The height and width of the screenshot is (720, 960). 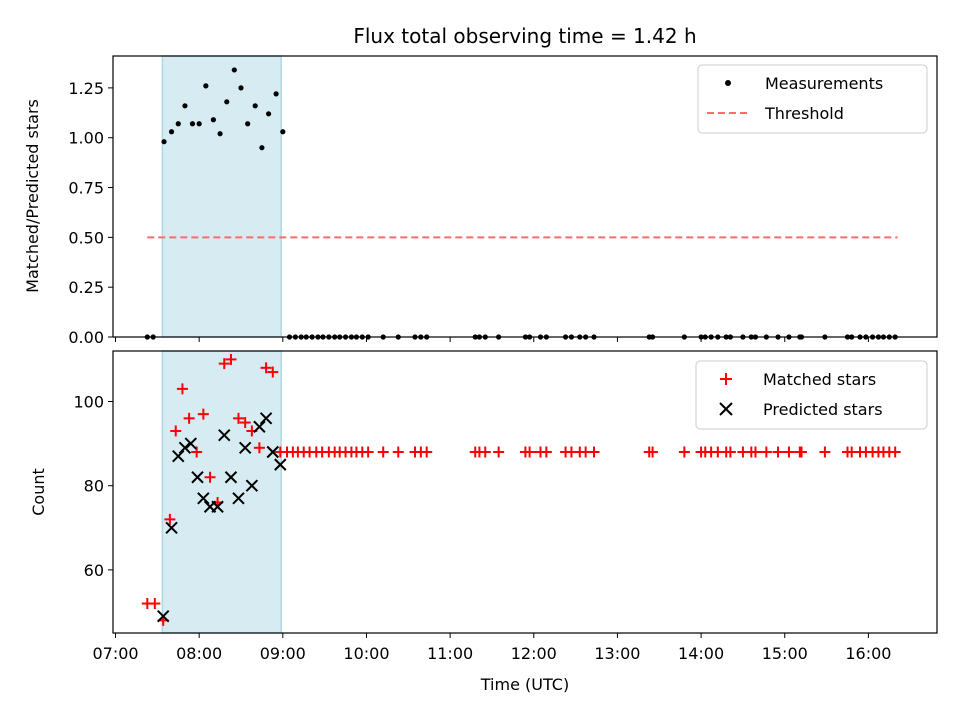 What do you see at coordinates (726, 379) in the screenshot?
I see `legend-matched-marker` at bounding box center [726, 379].